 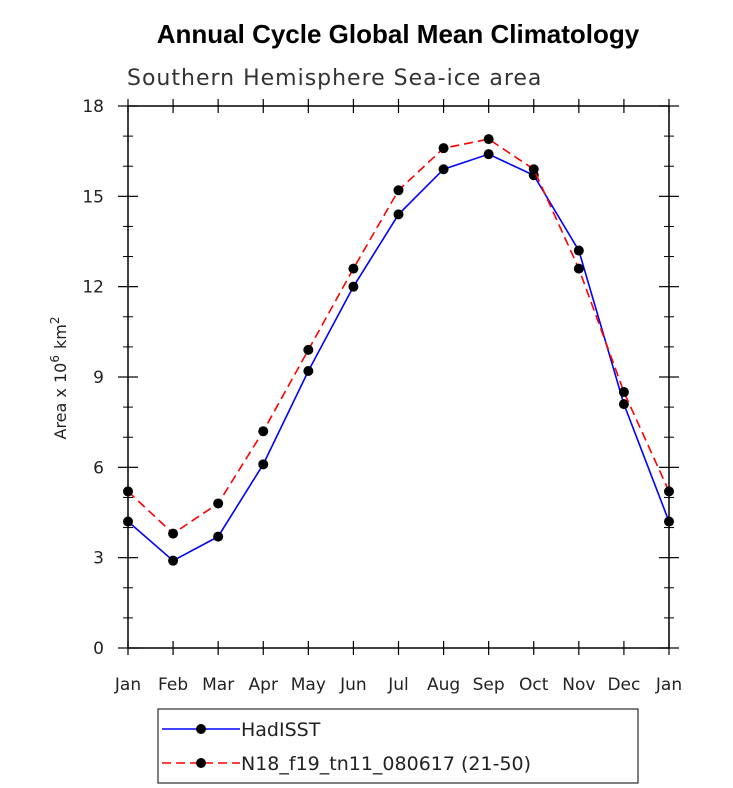 What do you see at coordinates (201, 729) in the screenshot?
I see `legend-marker-hadisst` at bounding box center [201, 729].